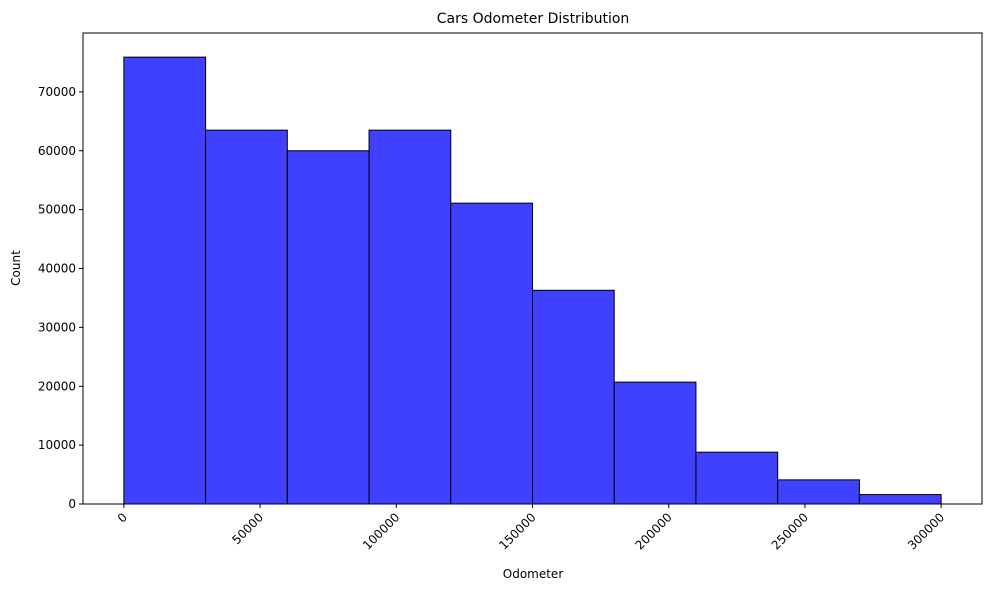 The image size is (989, 590). I want to click on x-tick-label-6: 300000, so click(926, 531).